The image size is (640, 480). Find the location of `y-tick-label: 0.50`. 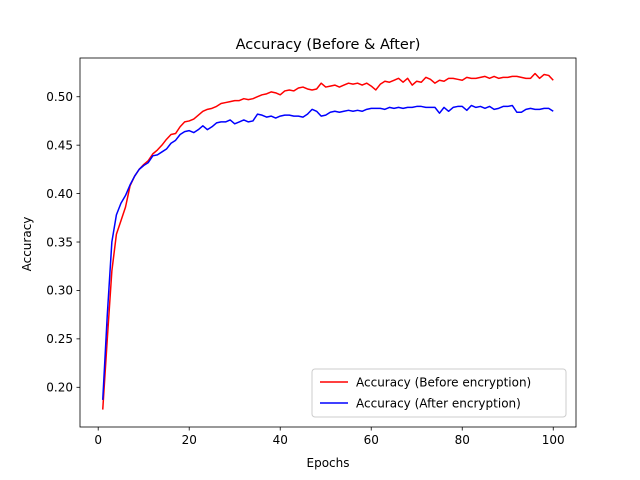

y-tick-label: 0.50 is located at coordinates (59, 97).